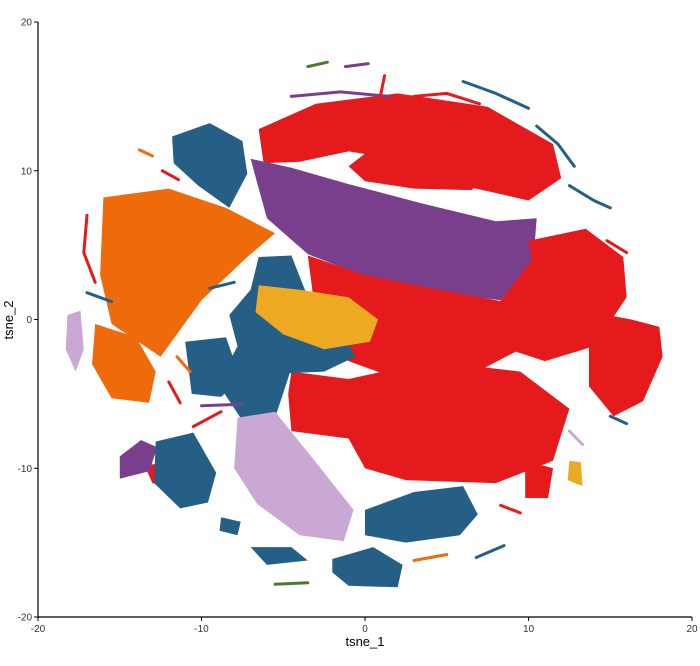  I want to click on x-axis-ticks: -20 -10 0 10 20, so click(364, 626).